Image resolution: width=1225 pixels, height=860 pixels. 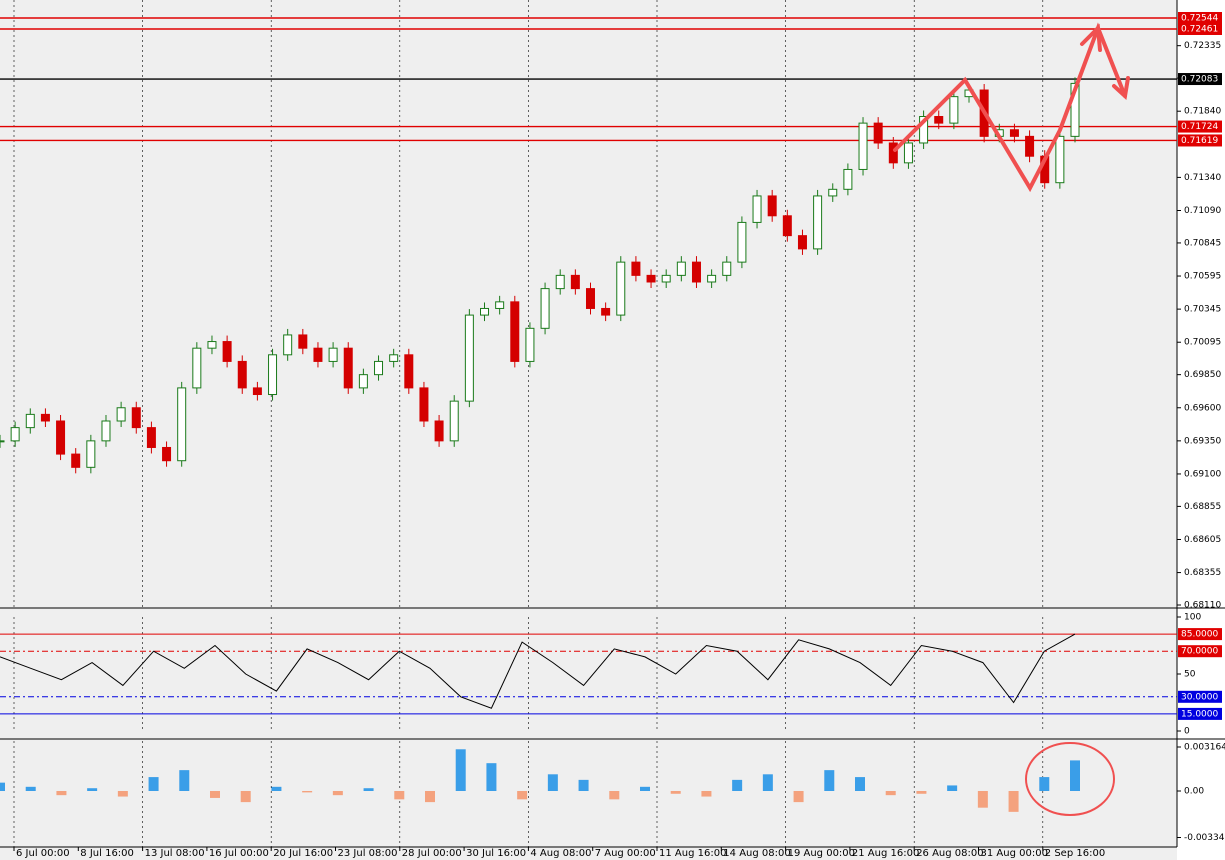 I want to click on arrow-head, so click(x=1091, y=37).